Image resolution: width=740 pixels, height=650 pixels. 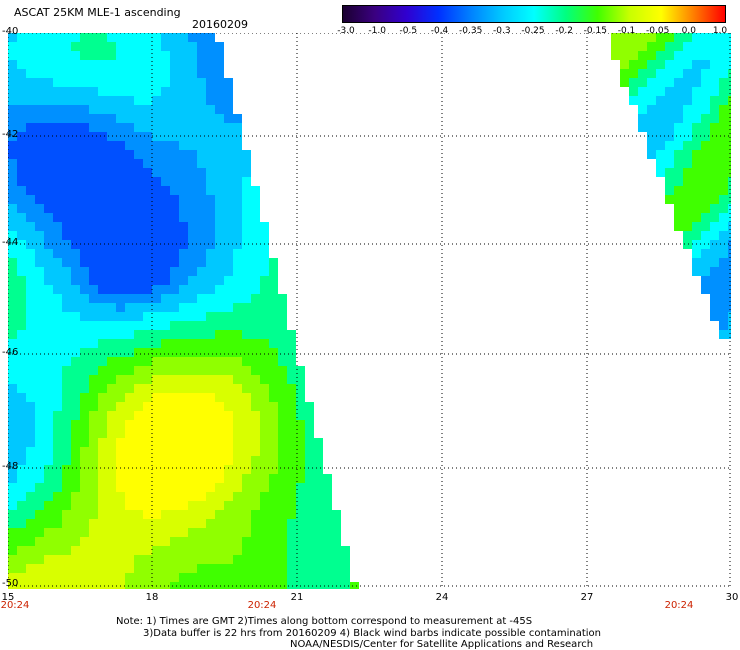 What do you see at coordinates (10, 466) in the screenshot?
I see `lat-label-48: -48` at bounding box center [10, 466].